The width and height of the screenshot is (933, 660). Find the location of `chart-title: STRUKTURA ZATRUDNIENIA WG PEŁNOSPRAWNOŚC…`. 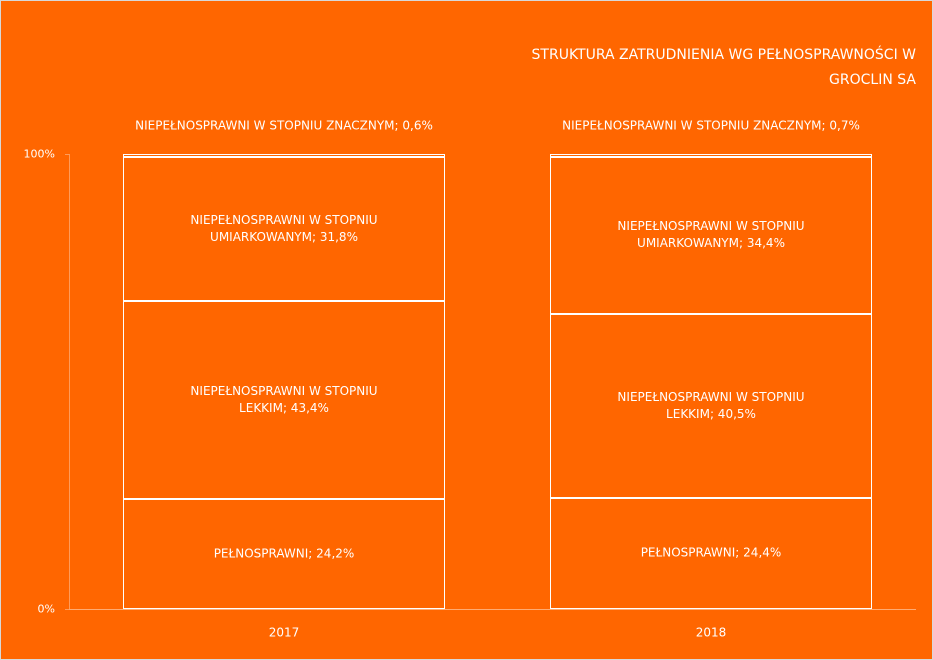

chart-title: STRUKTURA ZATRUDNIENIA WG PEŁNOSPRAWNOŚC… is located at coordinates (723, 67).